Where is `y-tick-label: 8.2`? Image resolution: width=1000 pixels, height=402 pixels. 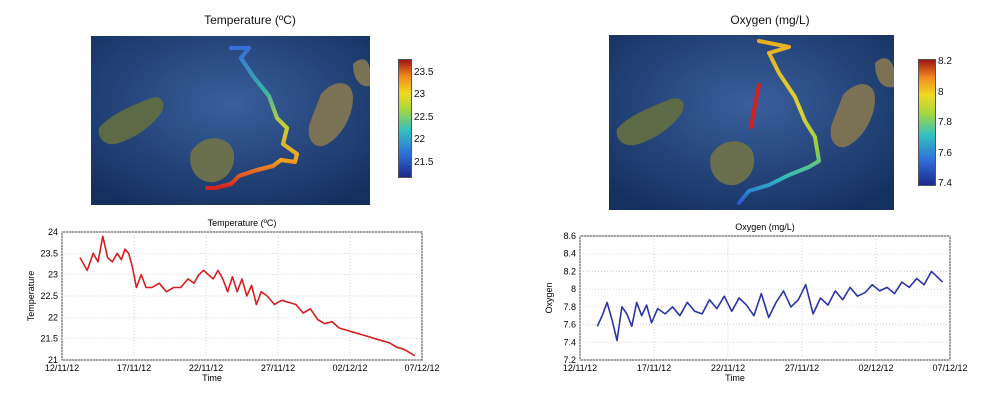 y-tick-label: 8.2 is located at coordinates (569, 271).